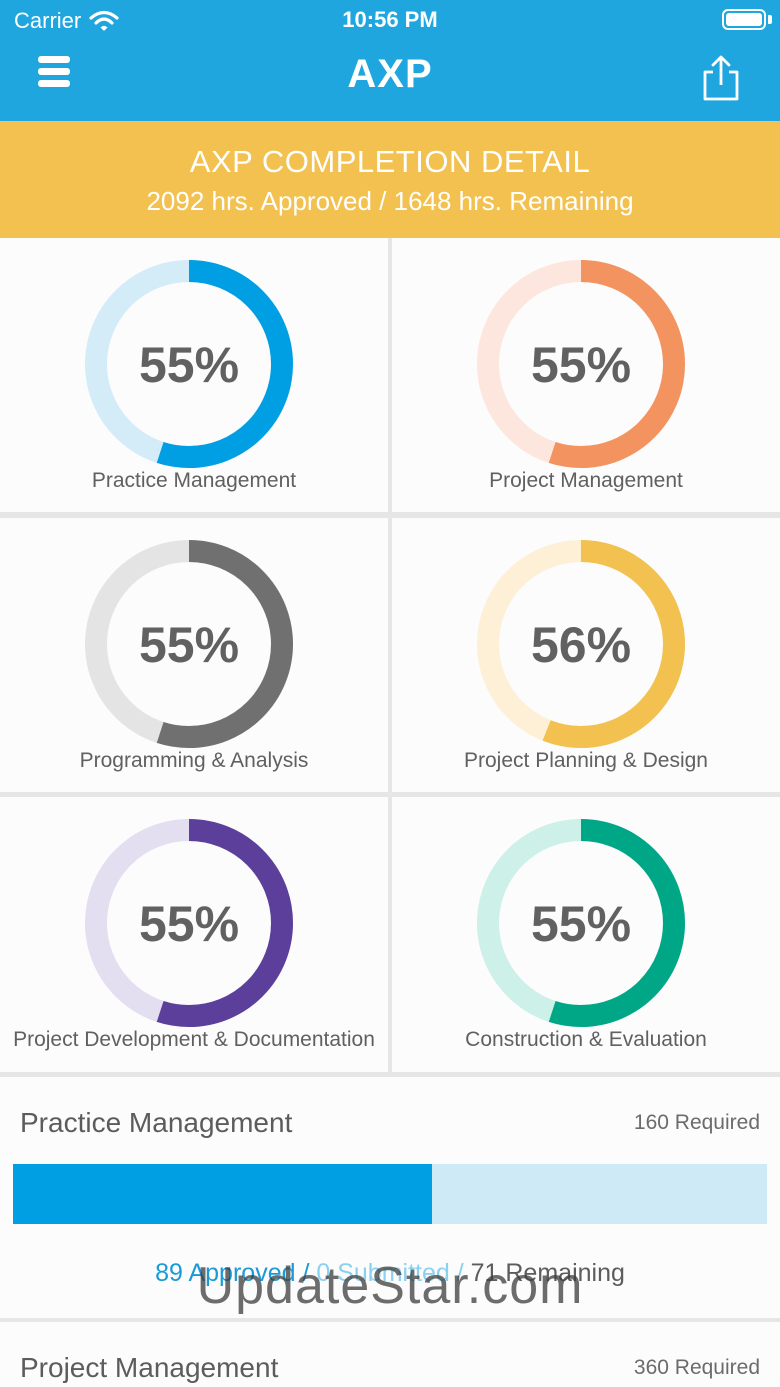 Image resolution: width=780 pixels, height=1387 pixels. Describe the element at coordinates (156, 1122) in the screenshot. I see `detail-title: Practice Management` at that location.